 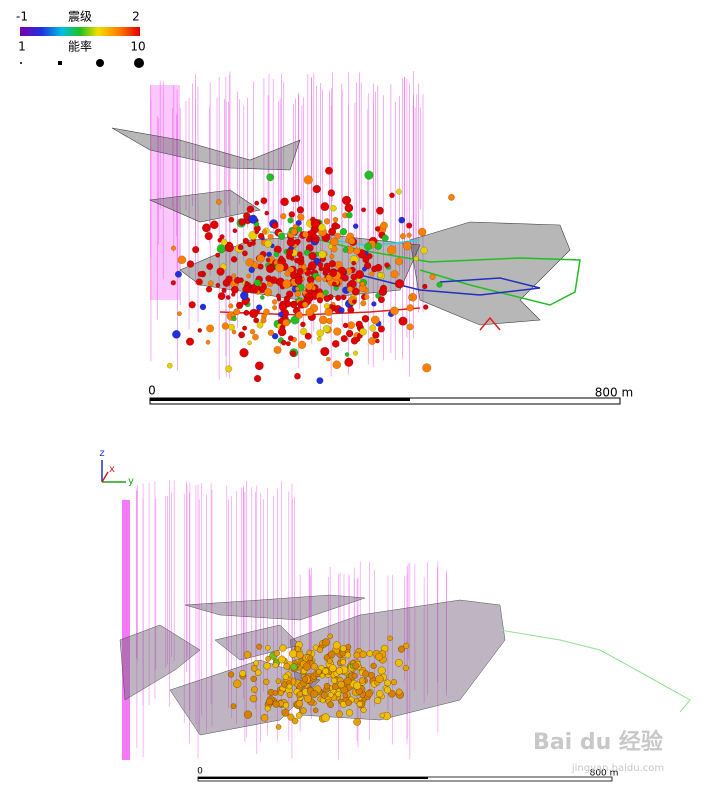 What do you see at coordinates (595, 671) in the screenshot?
I see `tunnel` at bounding box center [595, 671].